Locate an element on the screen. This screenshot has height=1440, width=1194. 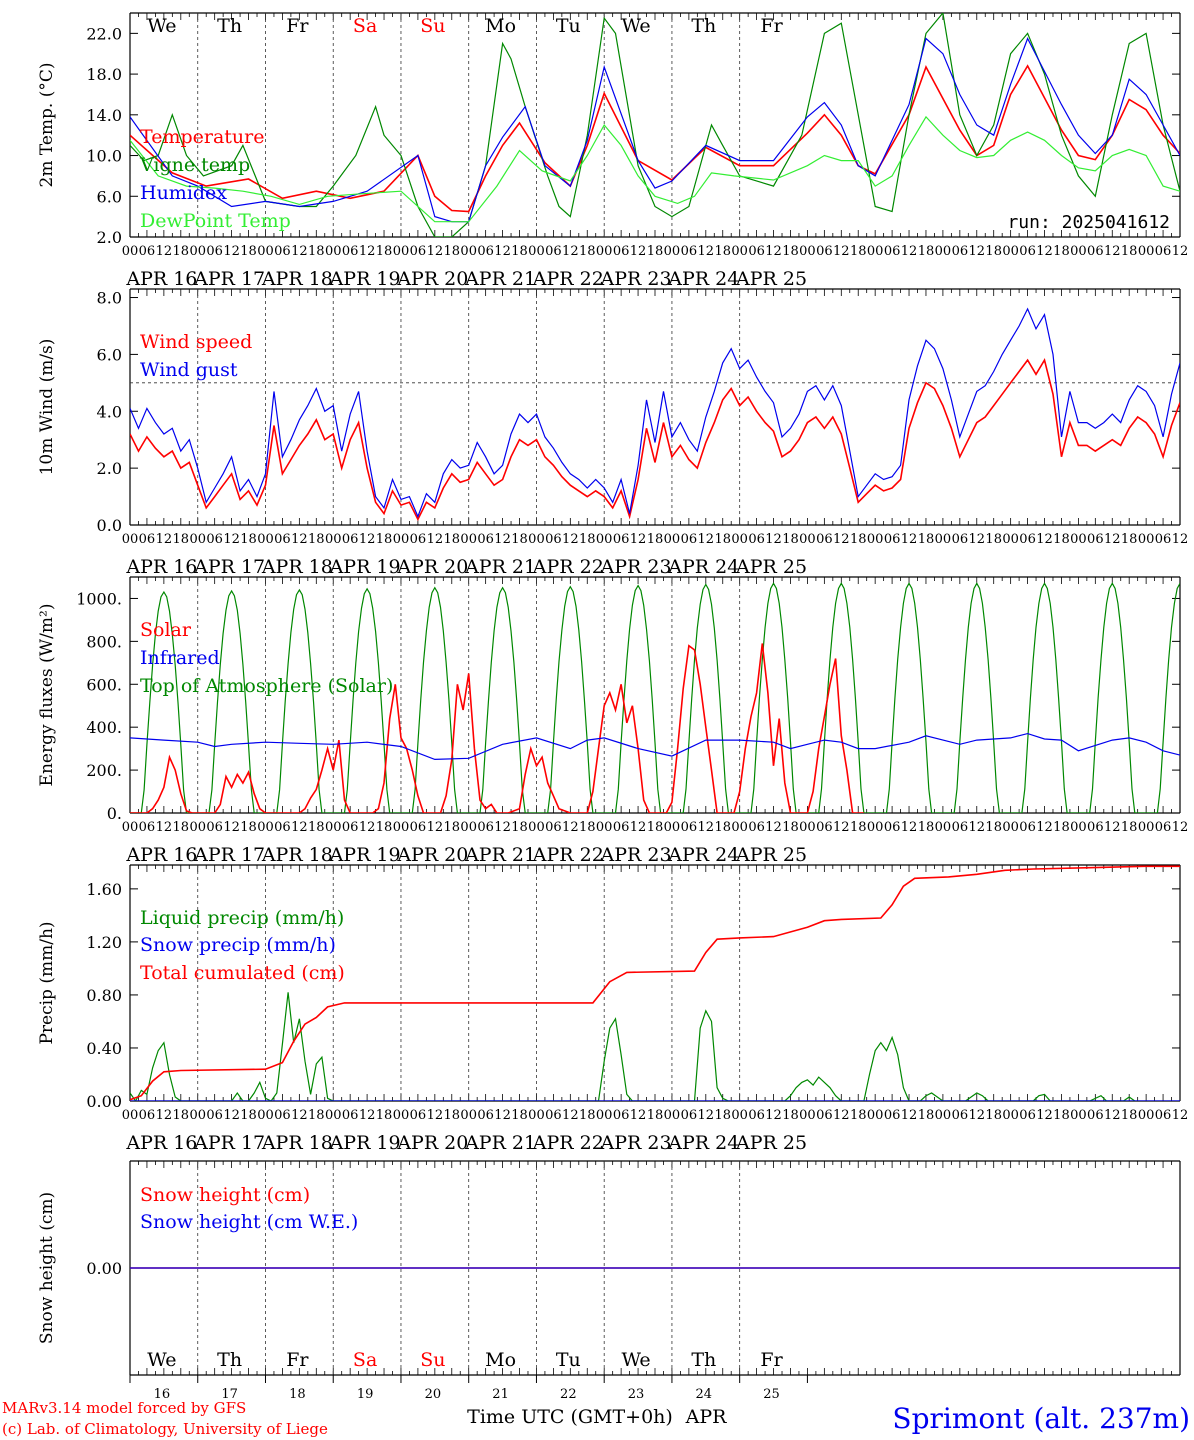
y-tick-label: 1.60 is located at coordinates (104, 889).